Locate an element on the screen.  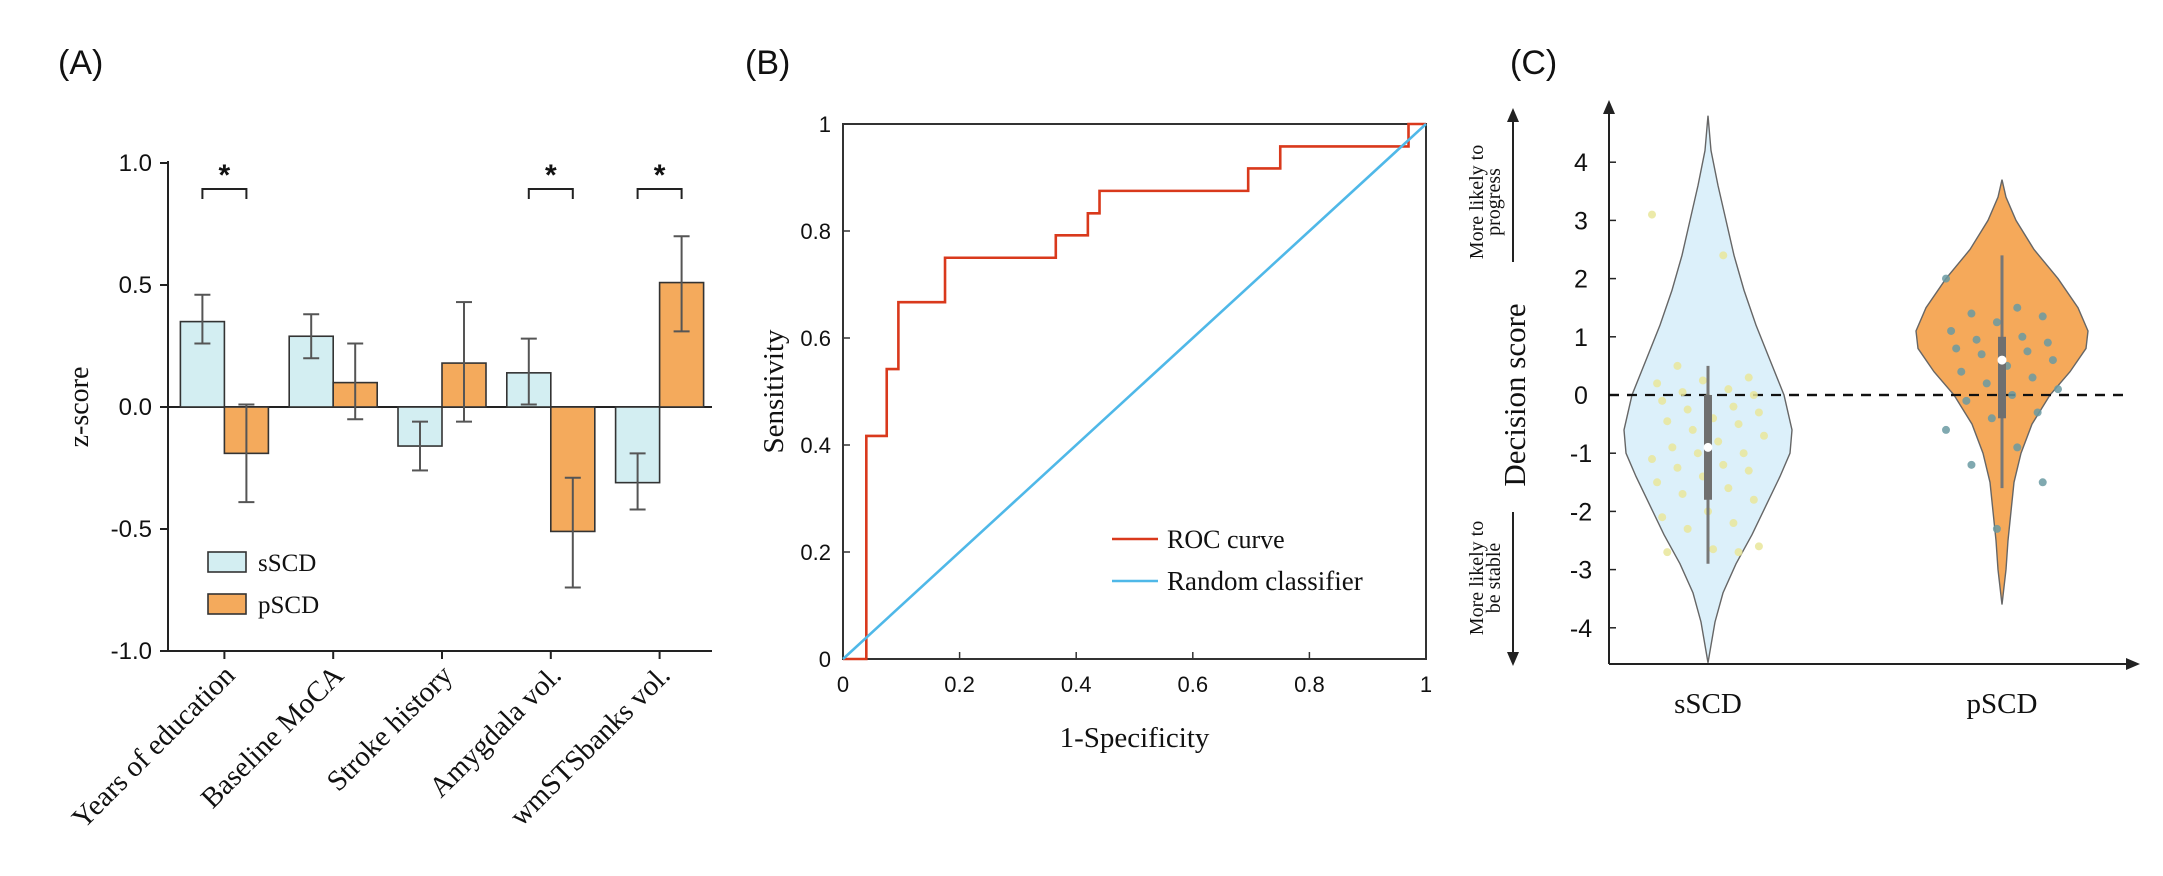
x-tick-label: 0 is located at coordinates (843, 684).